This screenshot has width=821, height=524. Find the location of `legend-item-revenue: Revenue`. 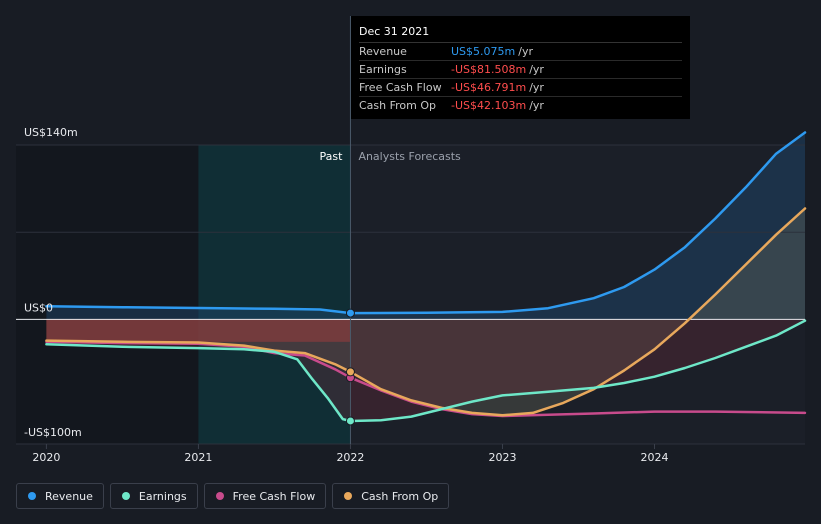

legend-item-revenue: Revenue is located at coordinates (60, 496).